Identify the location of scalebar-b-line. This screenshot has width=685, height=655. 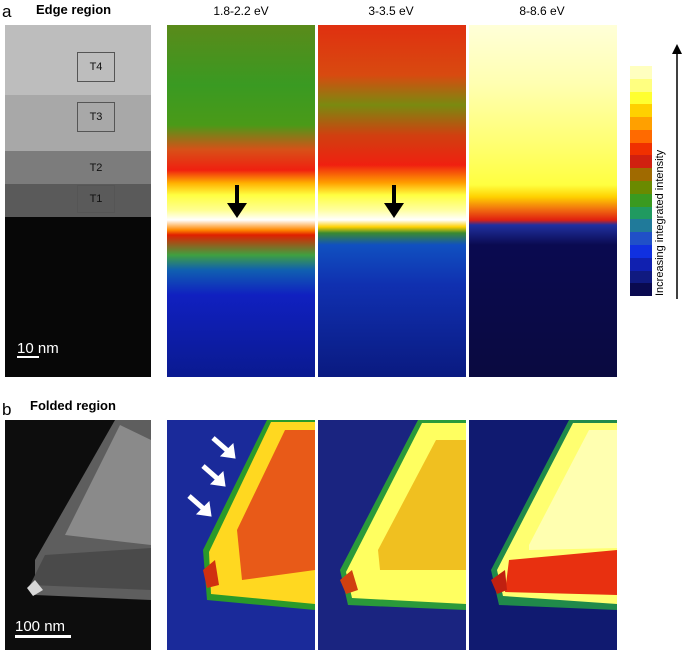
(43, 636).